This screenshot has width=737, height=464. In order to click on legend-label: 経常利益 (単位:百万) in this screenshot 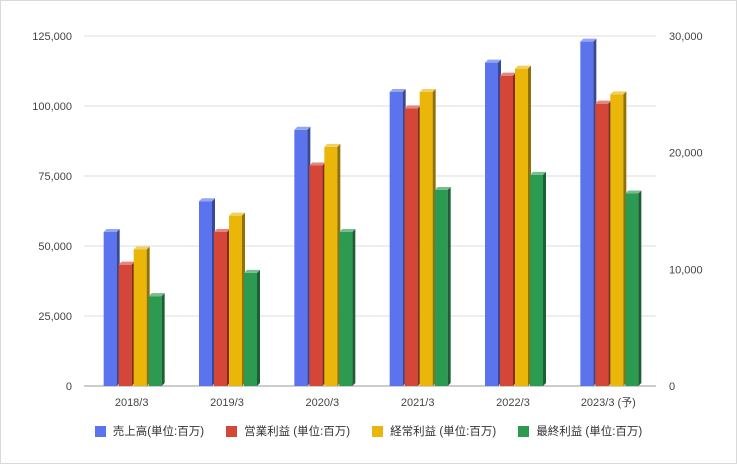, I will do `click(443, 432)`.